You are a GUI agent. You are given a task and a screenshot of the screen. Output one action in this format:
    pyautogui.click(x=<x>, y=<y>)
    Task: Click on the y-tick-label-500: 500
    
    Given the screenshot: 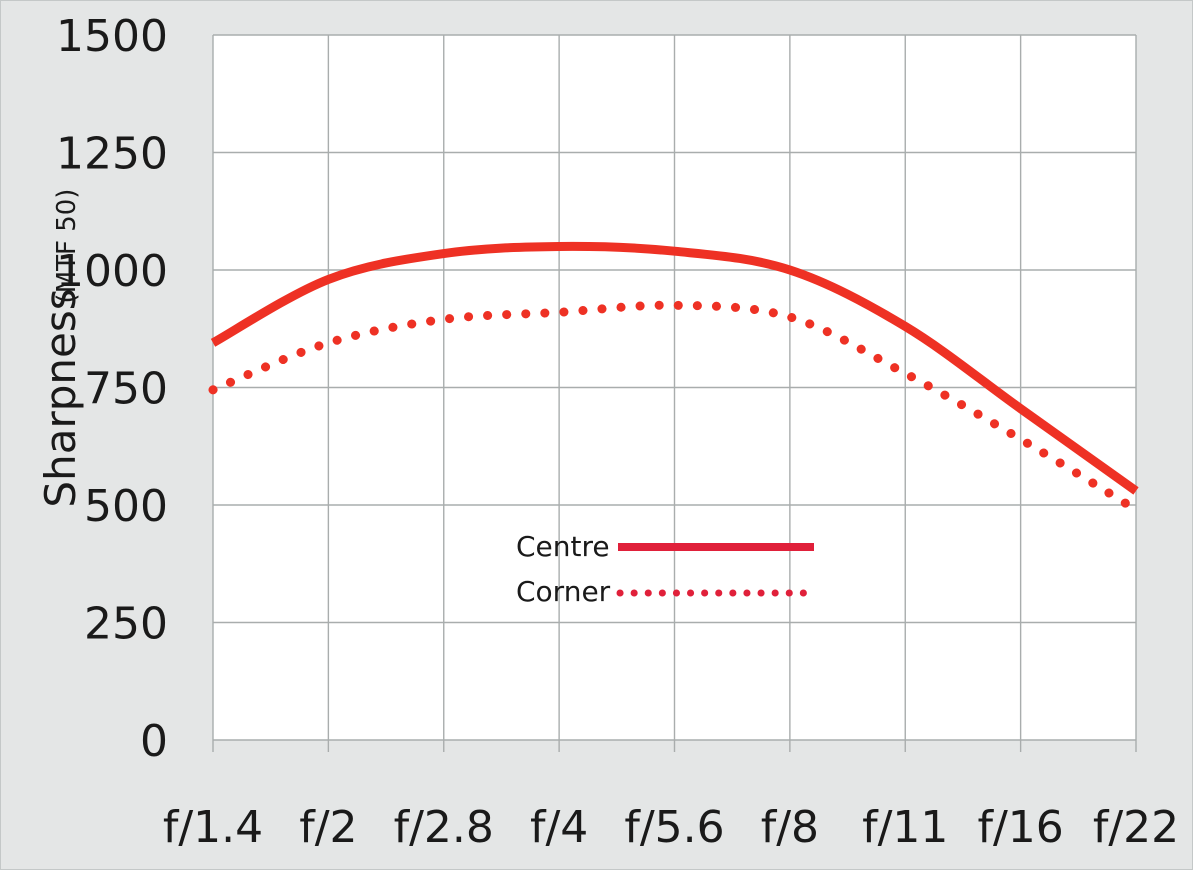 What is the action you would take?
    pyautogui.click(x=126, y=506)
    